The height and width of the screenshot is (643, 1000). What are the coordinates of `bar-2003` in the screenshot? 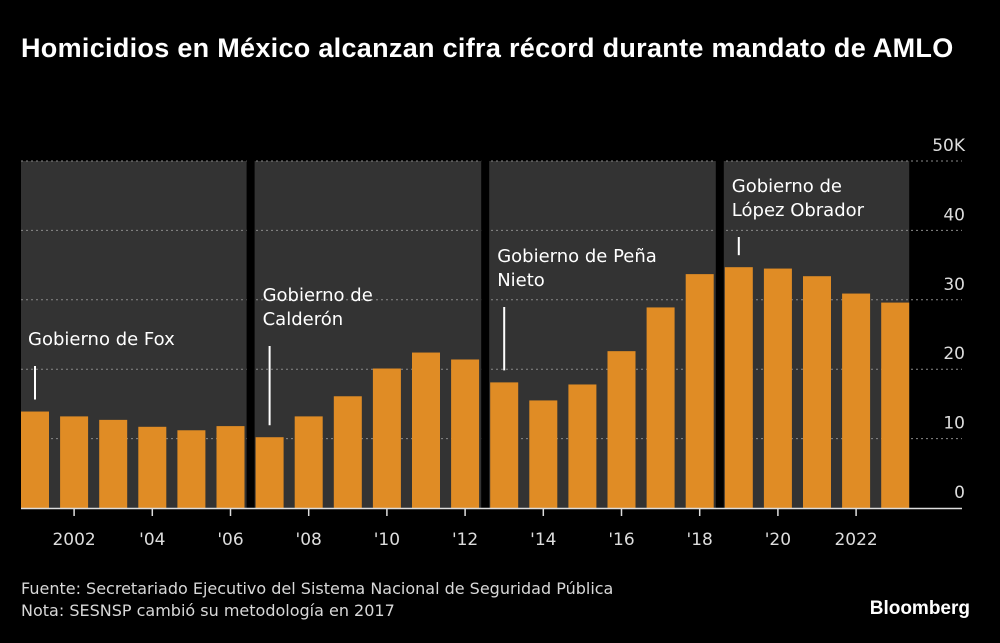 It's located at (113, 463).